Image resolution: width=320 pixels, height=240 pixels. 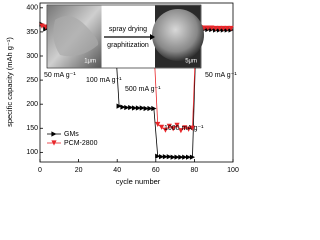 What do you see at coordinates (40, 170) in the screenshot?
I see `x-tick-label: 0` at bounding box center [40, 170].